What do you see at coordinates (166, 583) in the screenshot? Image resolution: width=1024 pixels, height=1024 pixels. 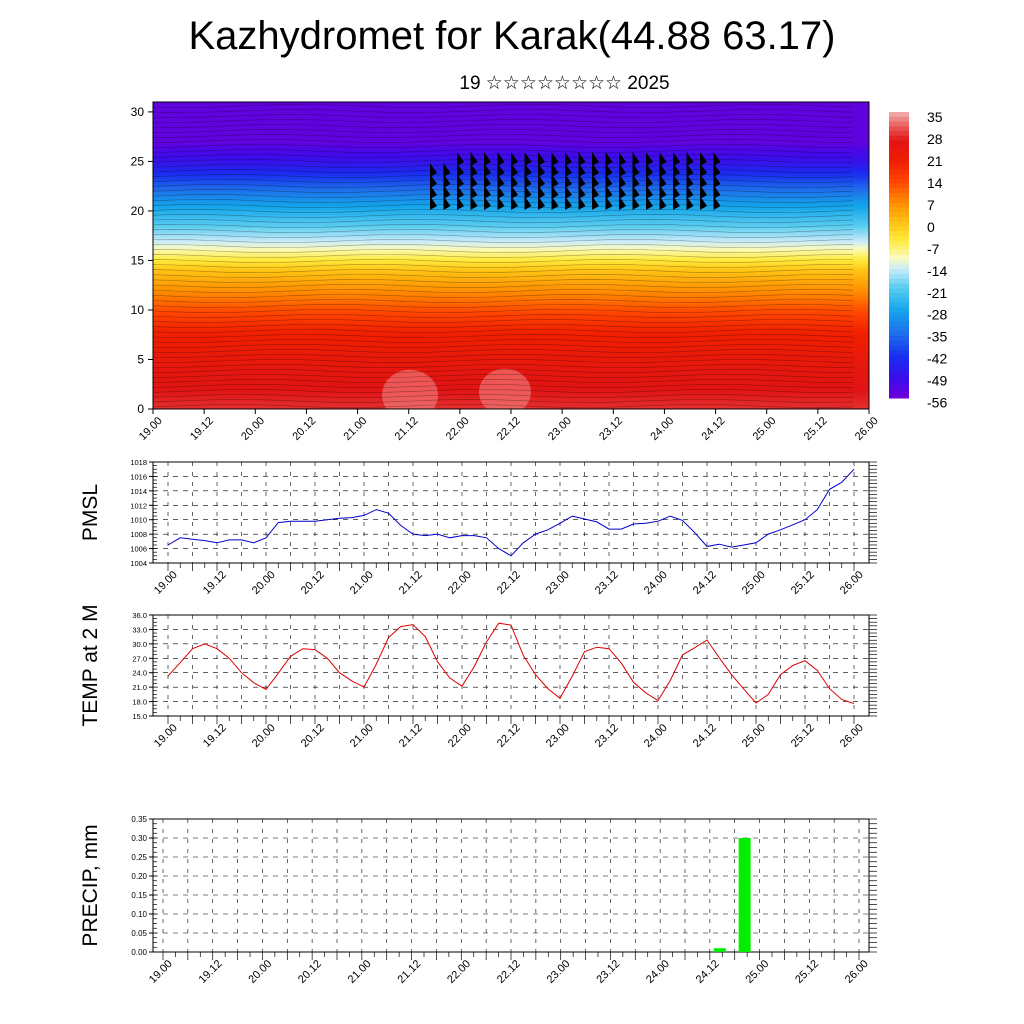 I see `x-tick-label: 19.00` at bounding box center [166, 583].